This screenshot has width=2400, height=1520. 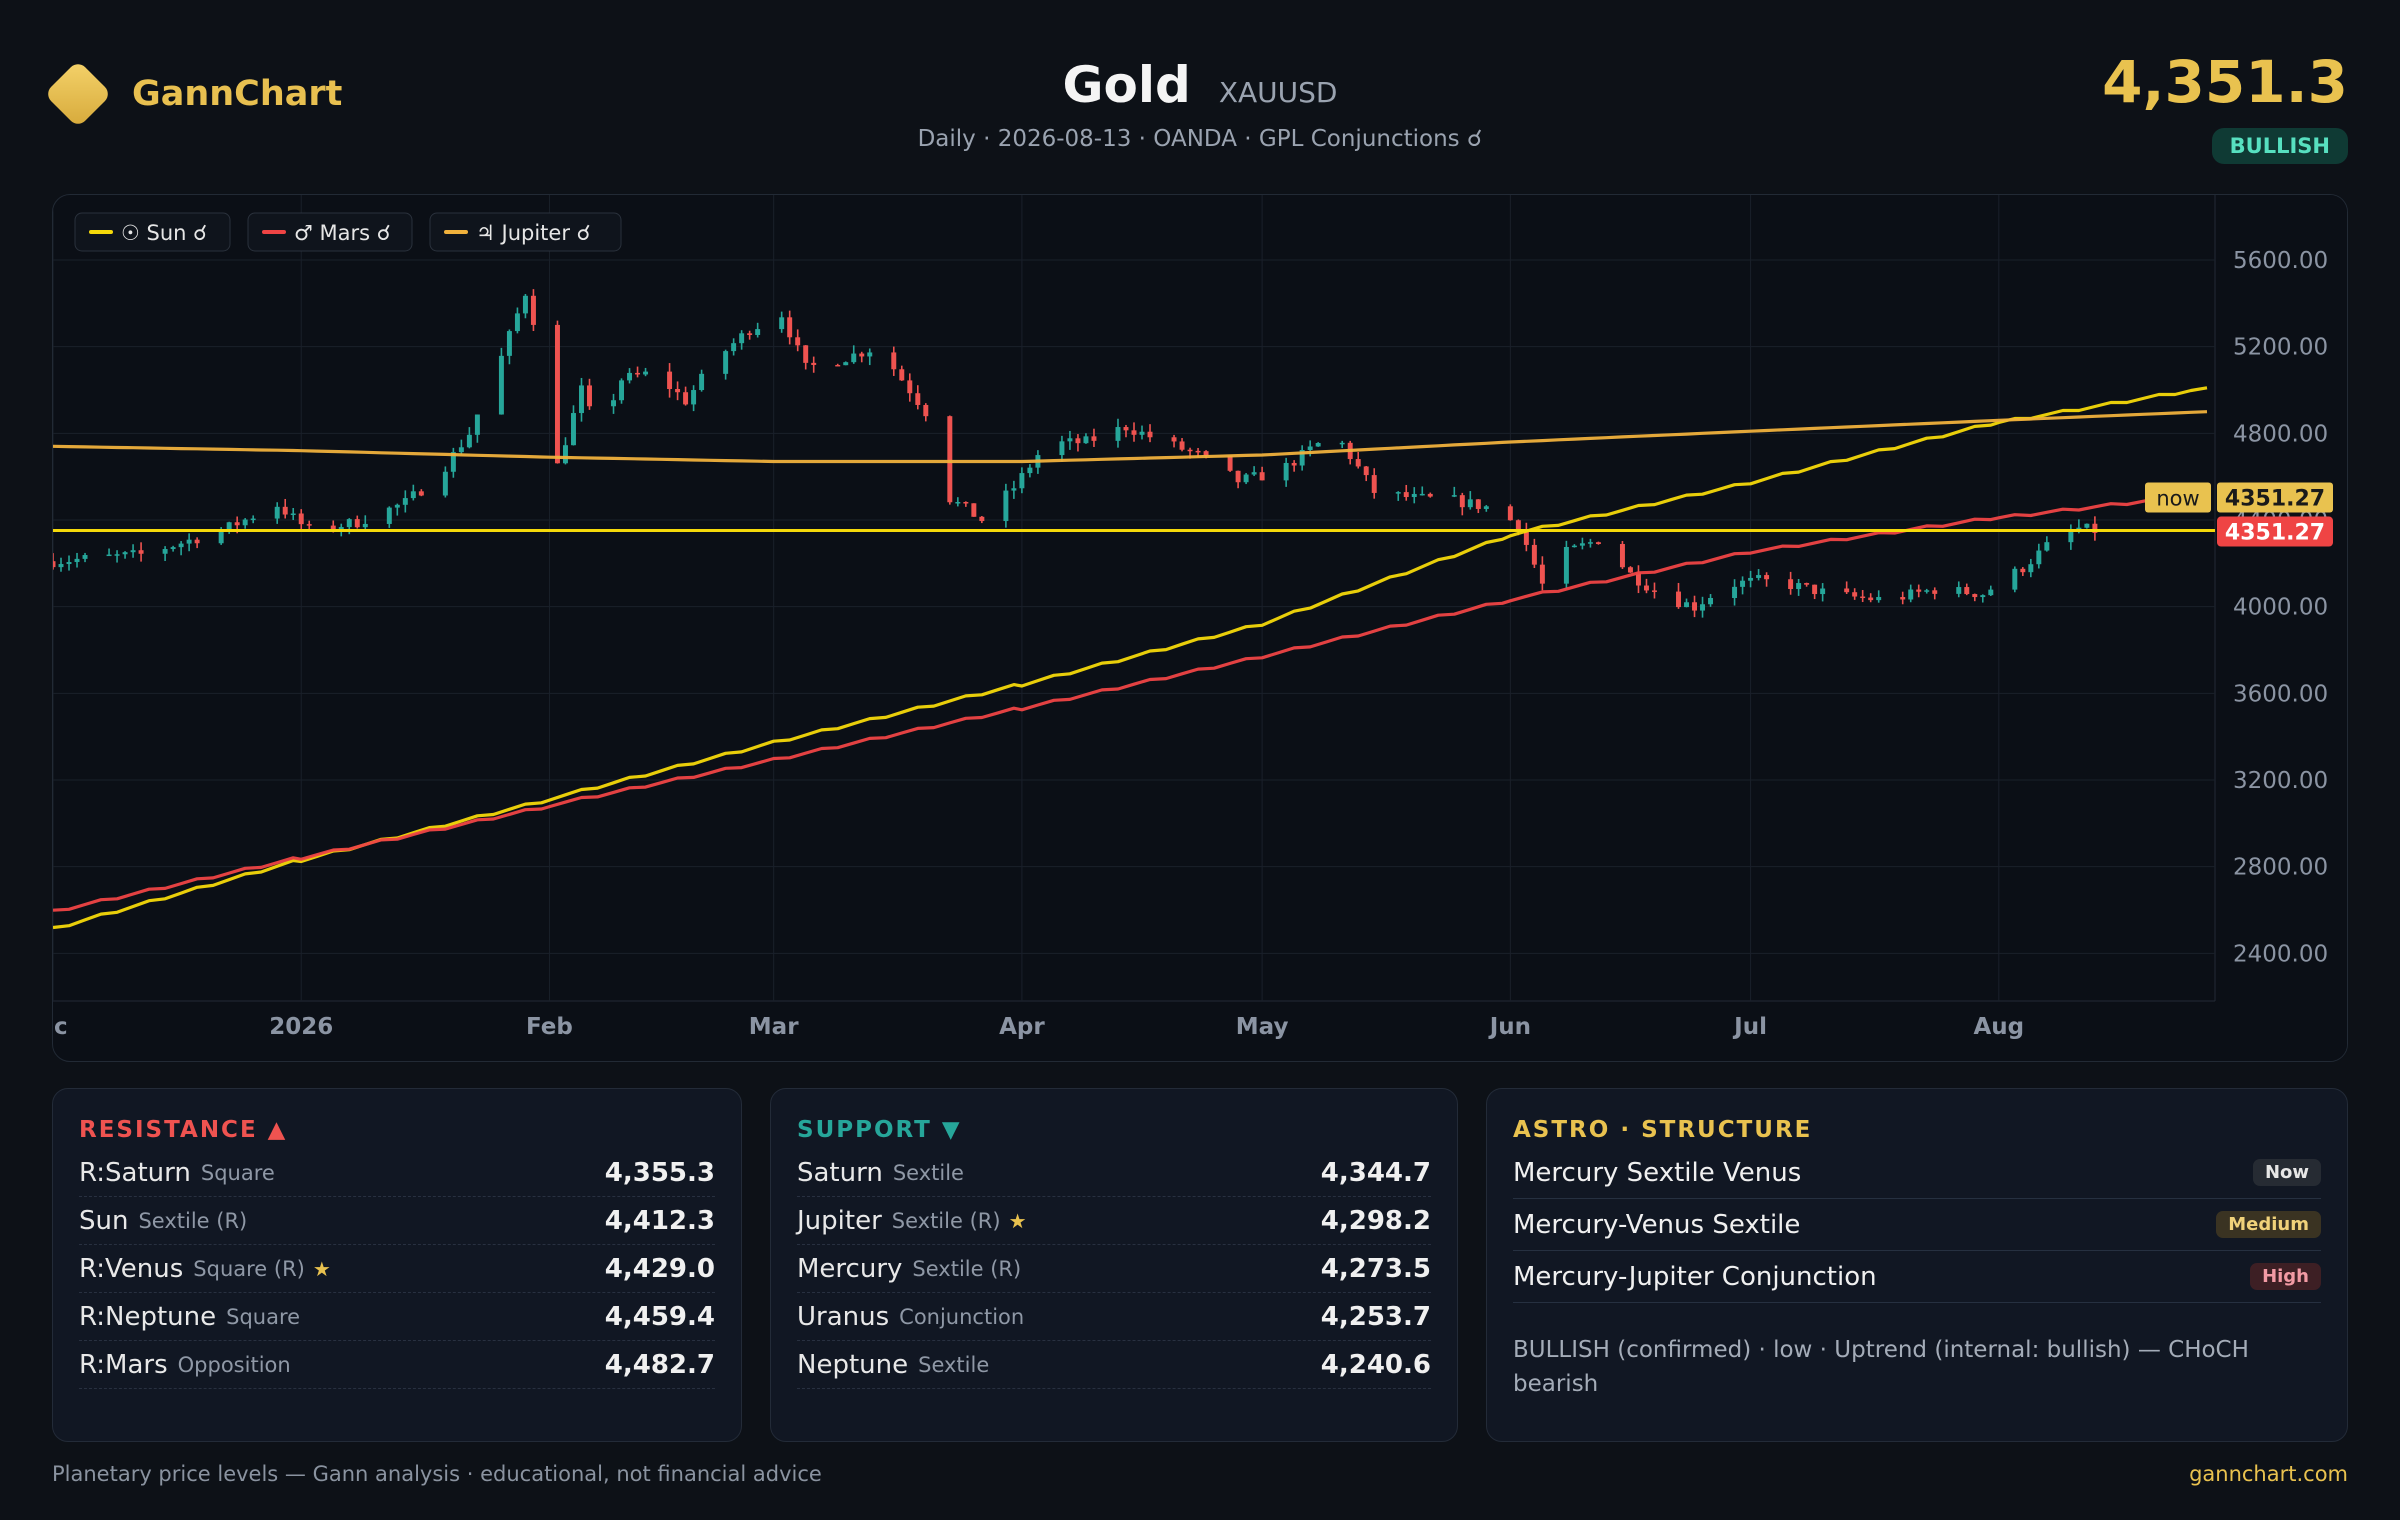 What do you see at coordinates (2268, 1474) in the screenshot?
I see `footer-link: gannchart.com` at bounding box center [2268, 1474].